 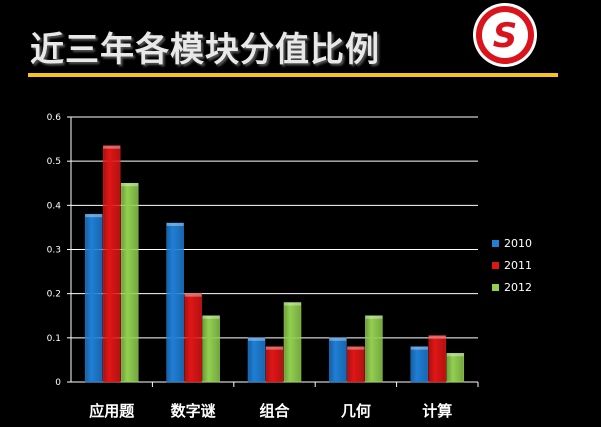 What do you see at coordinates (194, 411) in the screenshot?
I see `x-category-label: 数字谜` at bounding box center [194, 411].